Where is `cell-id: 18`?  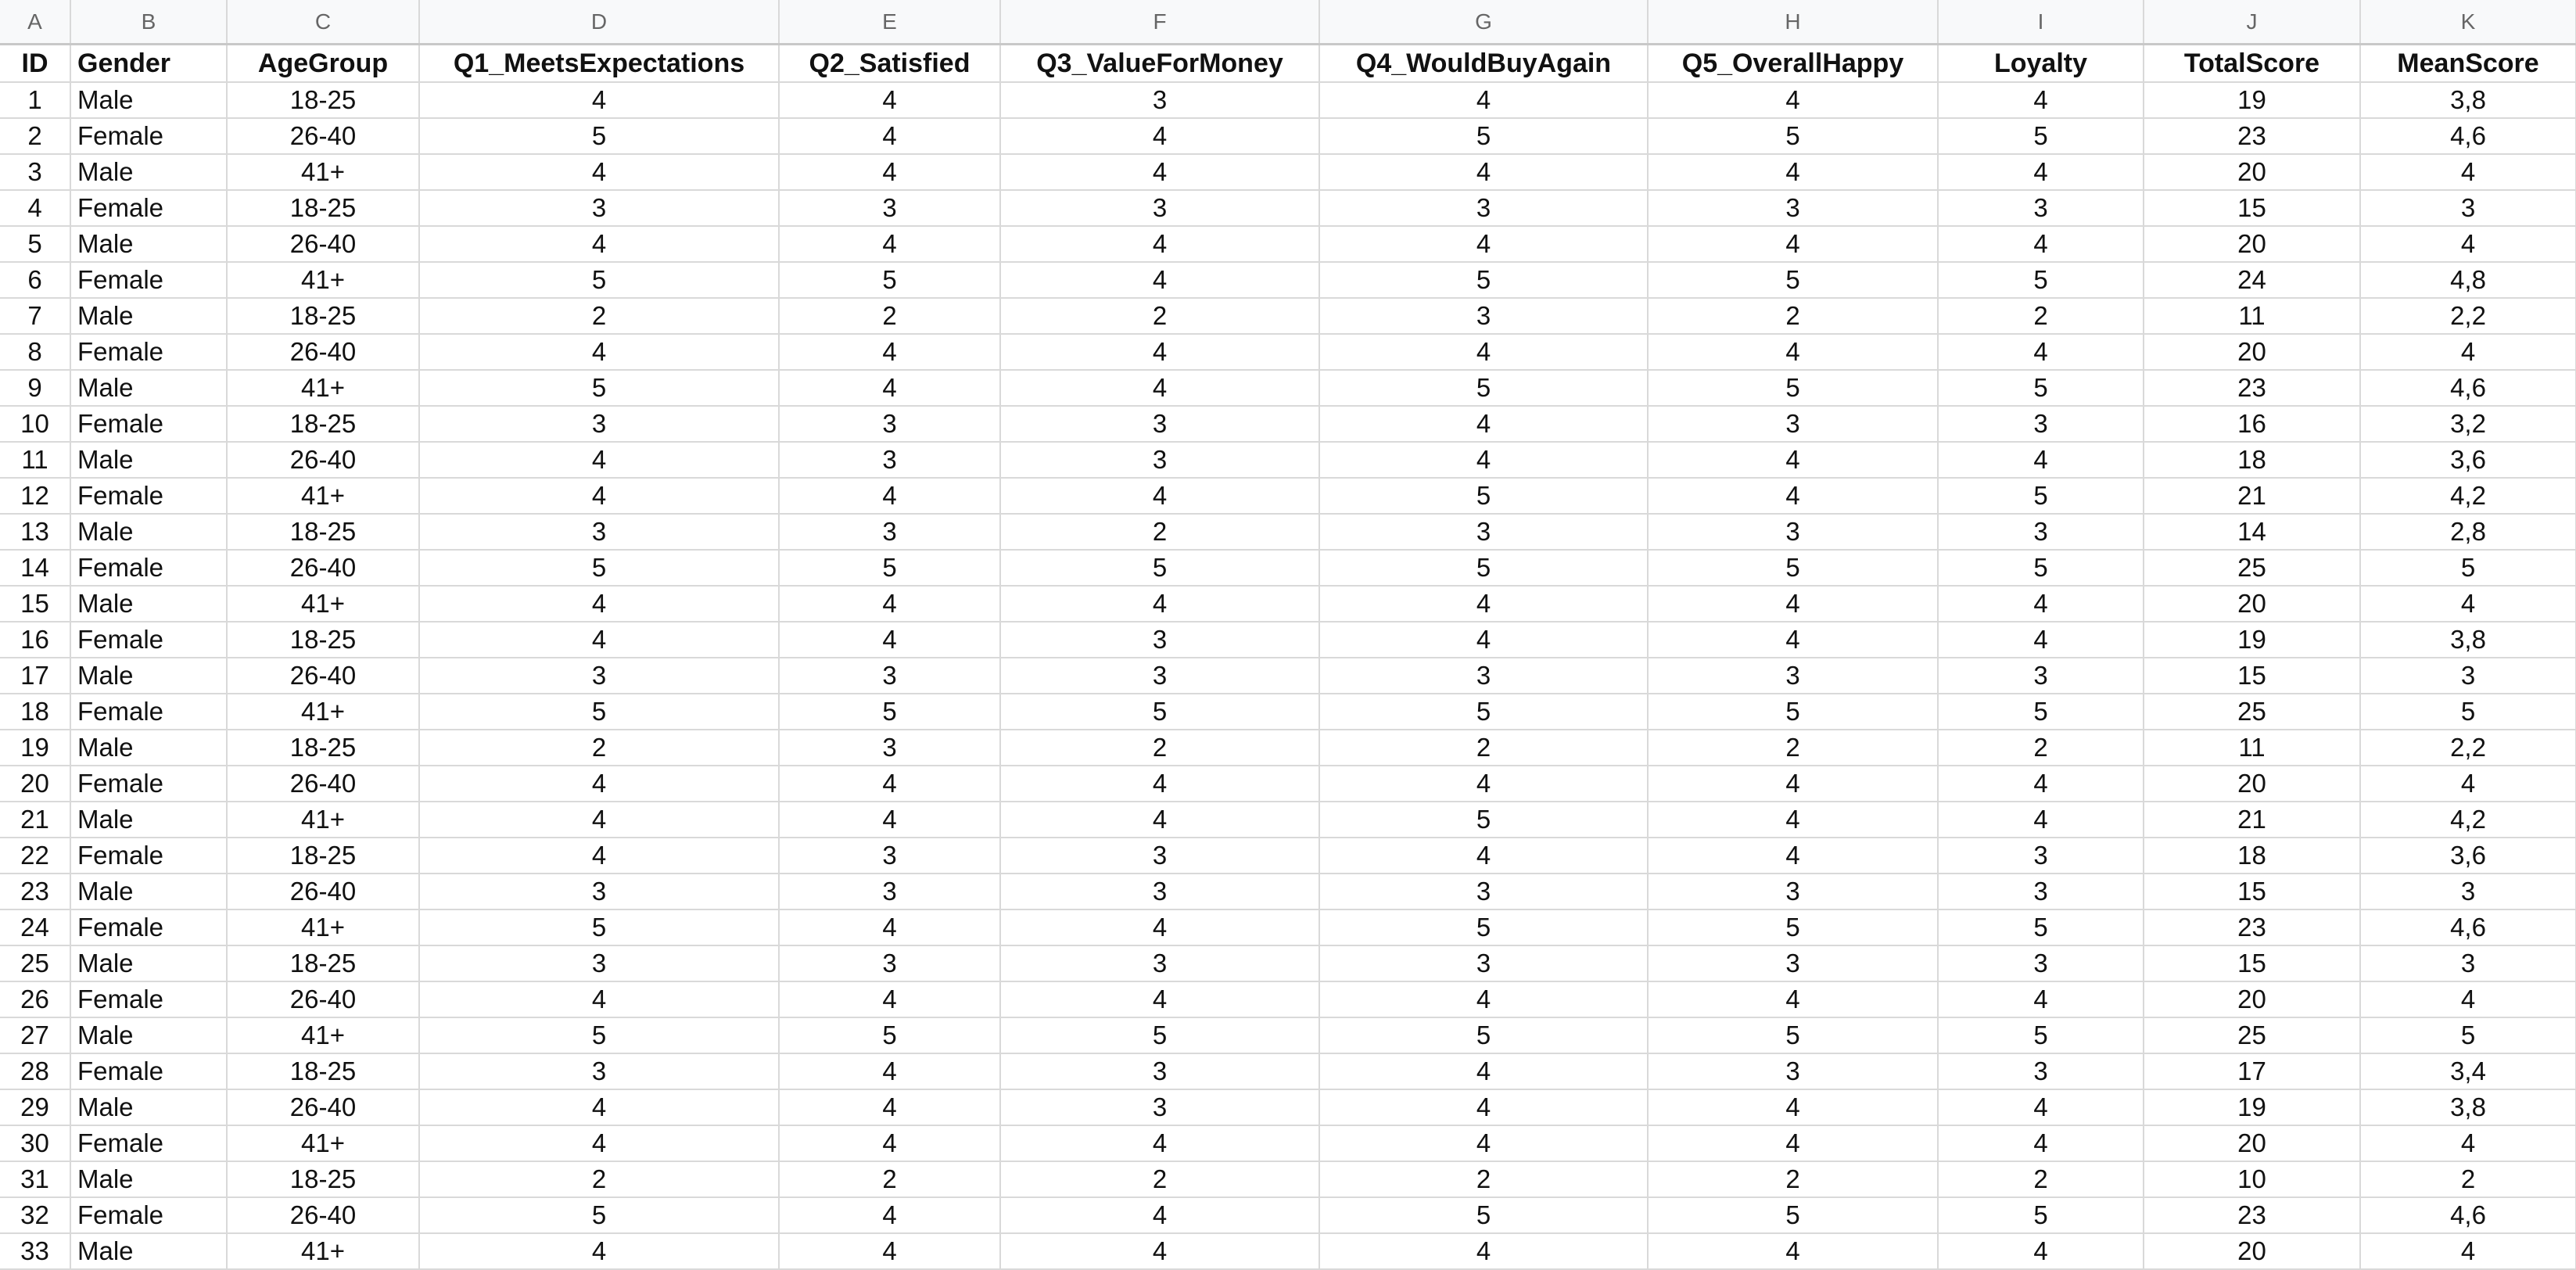
cell-id: 18 is located at coordinates (35, 712).